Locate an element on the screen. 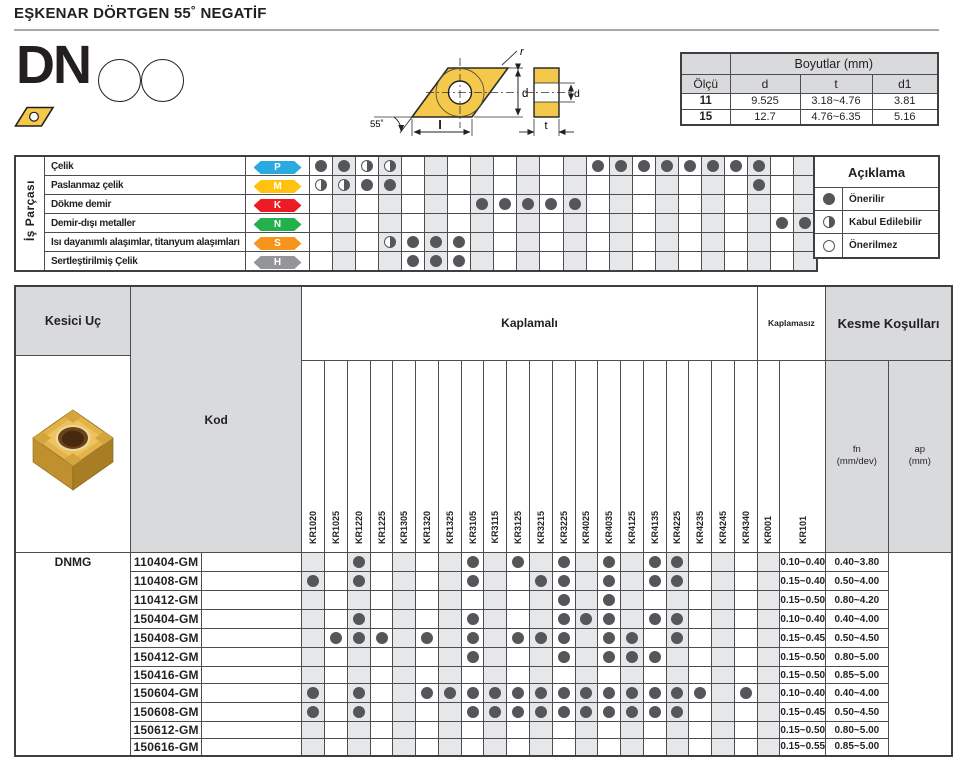 The image size is (953, 757). grade-header-text: KR3225 is located at coordinates (563, 527).